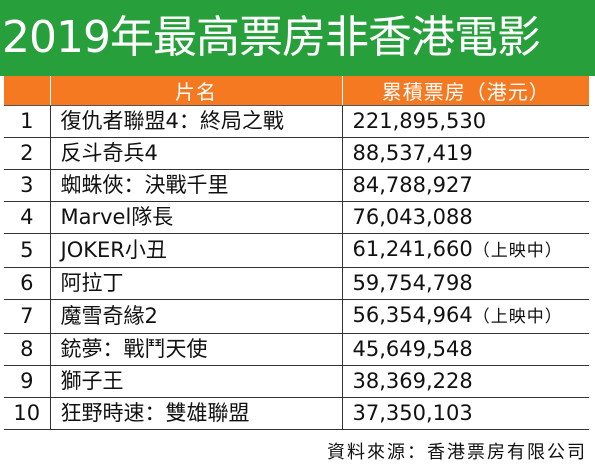 This screenshot has width=595, height=469. I want to click on table-row: 5 JOKER小丑 61,241,660（上映中）, so click(296, 250).